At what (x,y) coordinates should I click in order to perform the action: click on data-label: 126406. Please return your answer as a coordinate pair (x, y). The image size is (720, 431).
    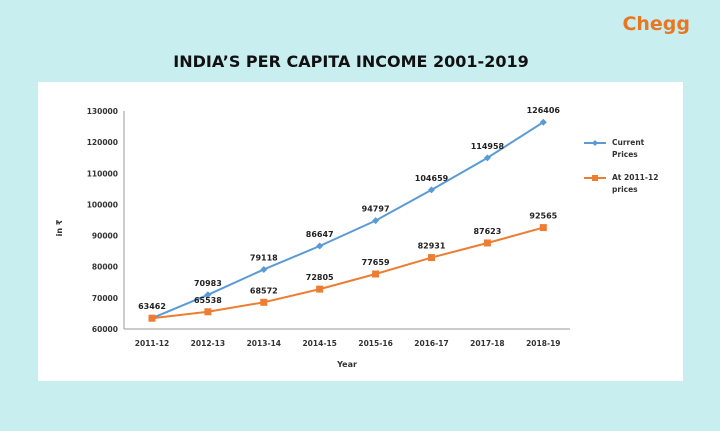
    Looking at the image, I should click on (544, 110).